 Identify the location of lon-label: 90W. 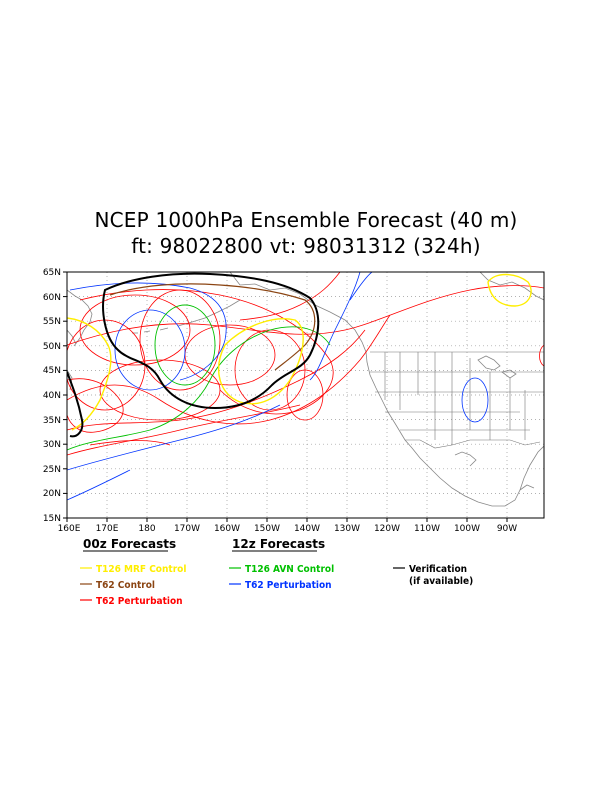
(507, 529).